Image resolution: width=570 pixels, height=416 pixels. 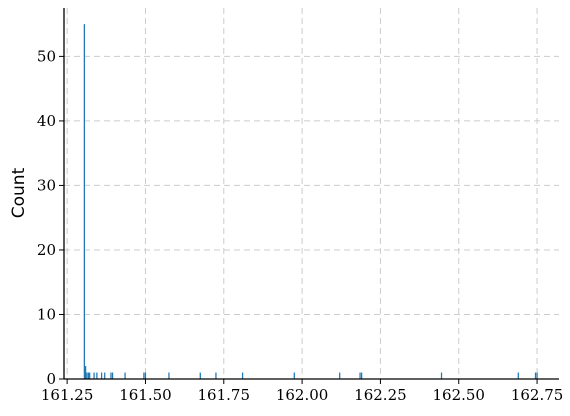 What do you see at coordinates (46, 314) in the screenshot?
I see `y-tick-label: 10` at bounding box center [46, 314].